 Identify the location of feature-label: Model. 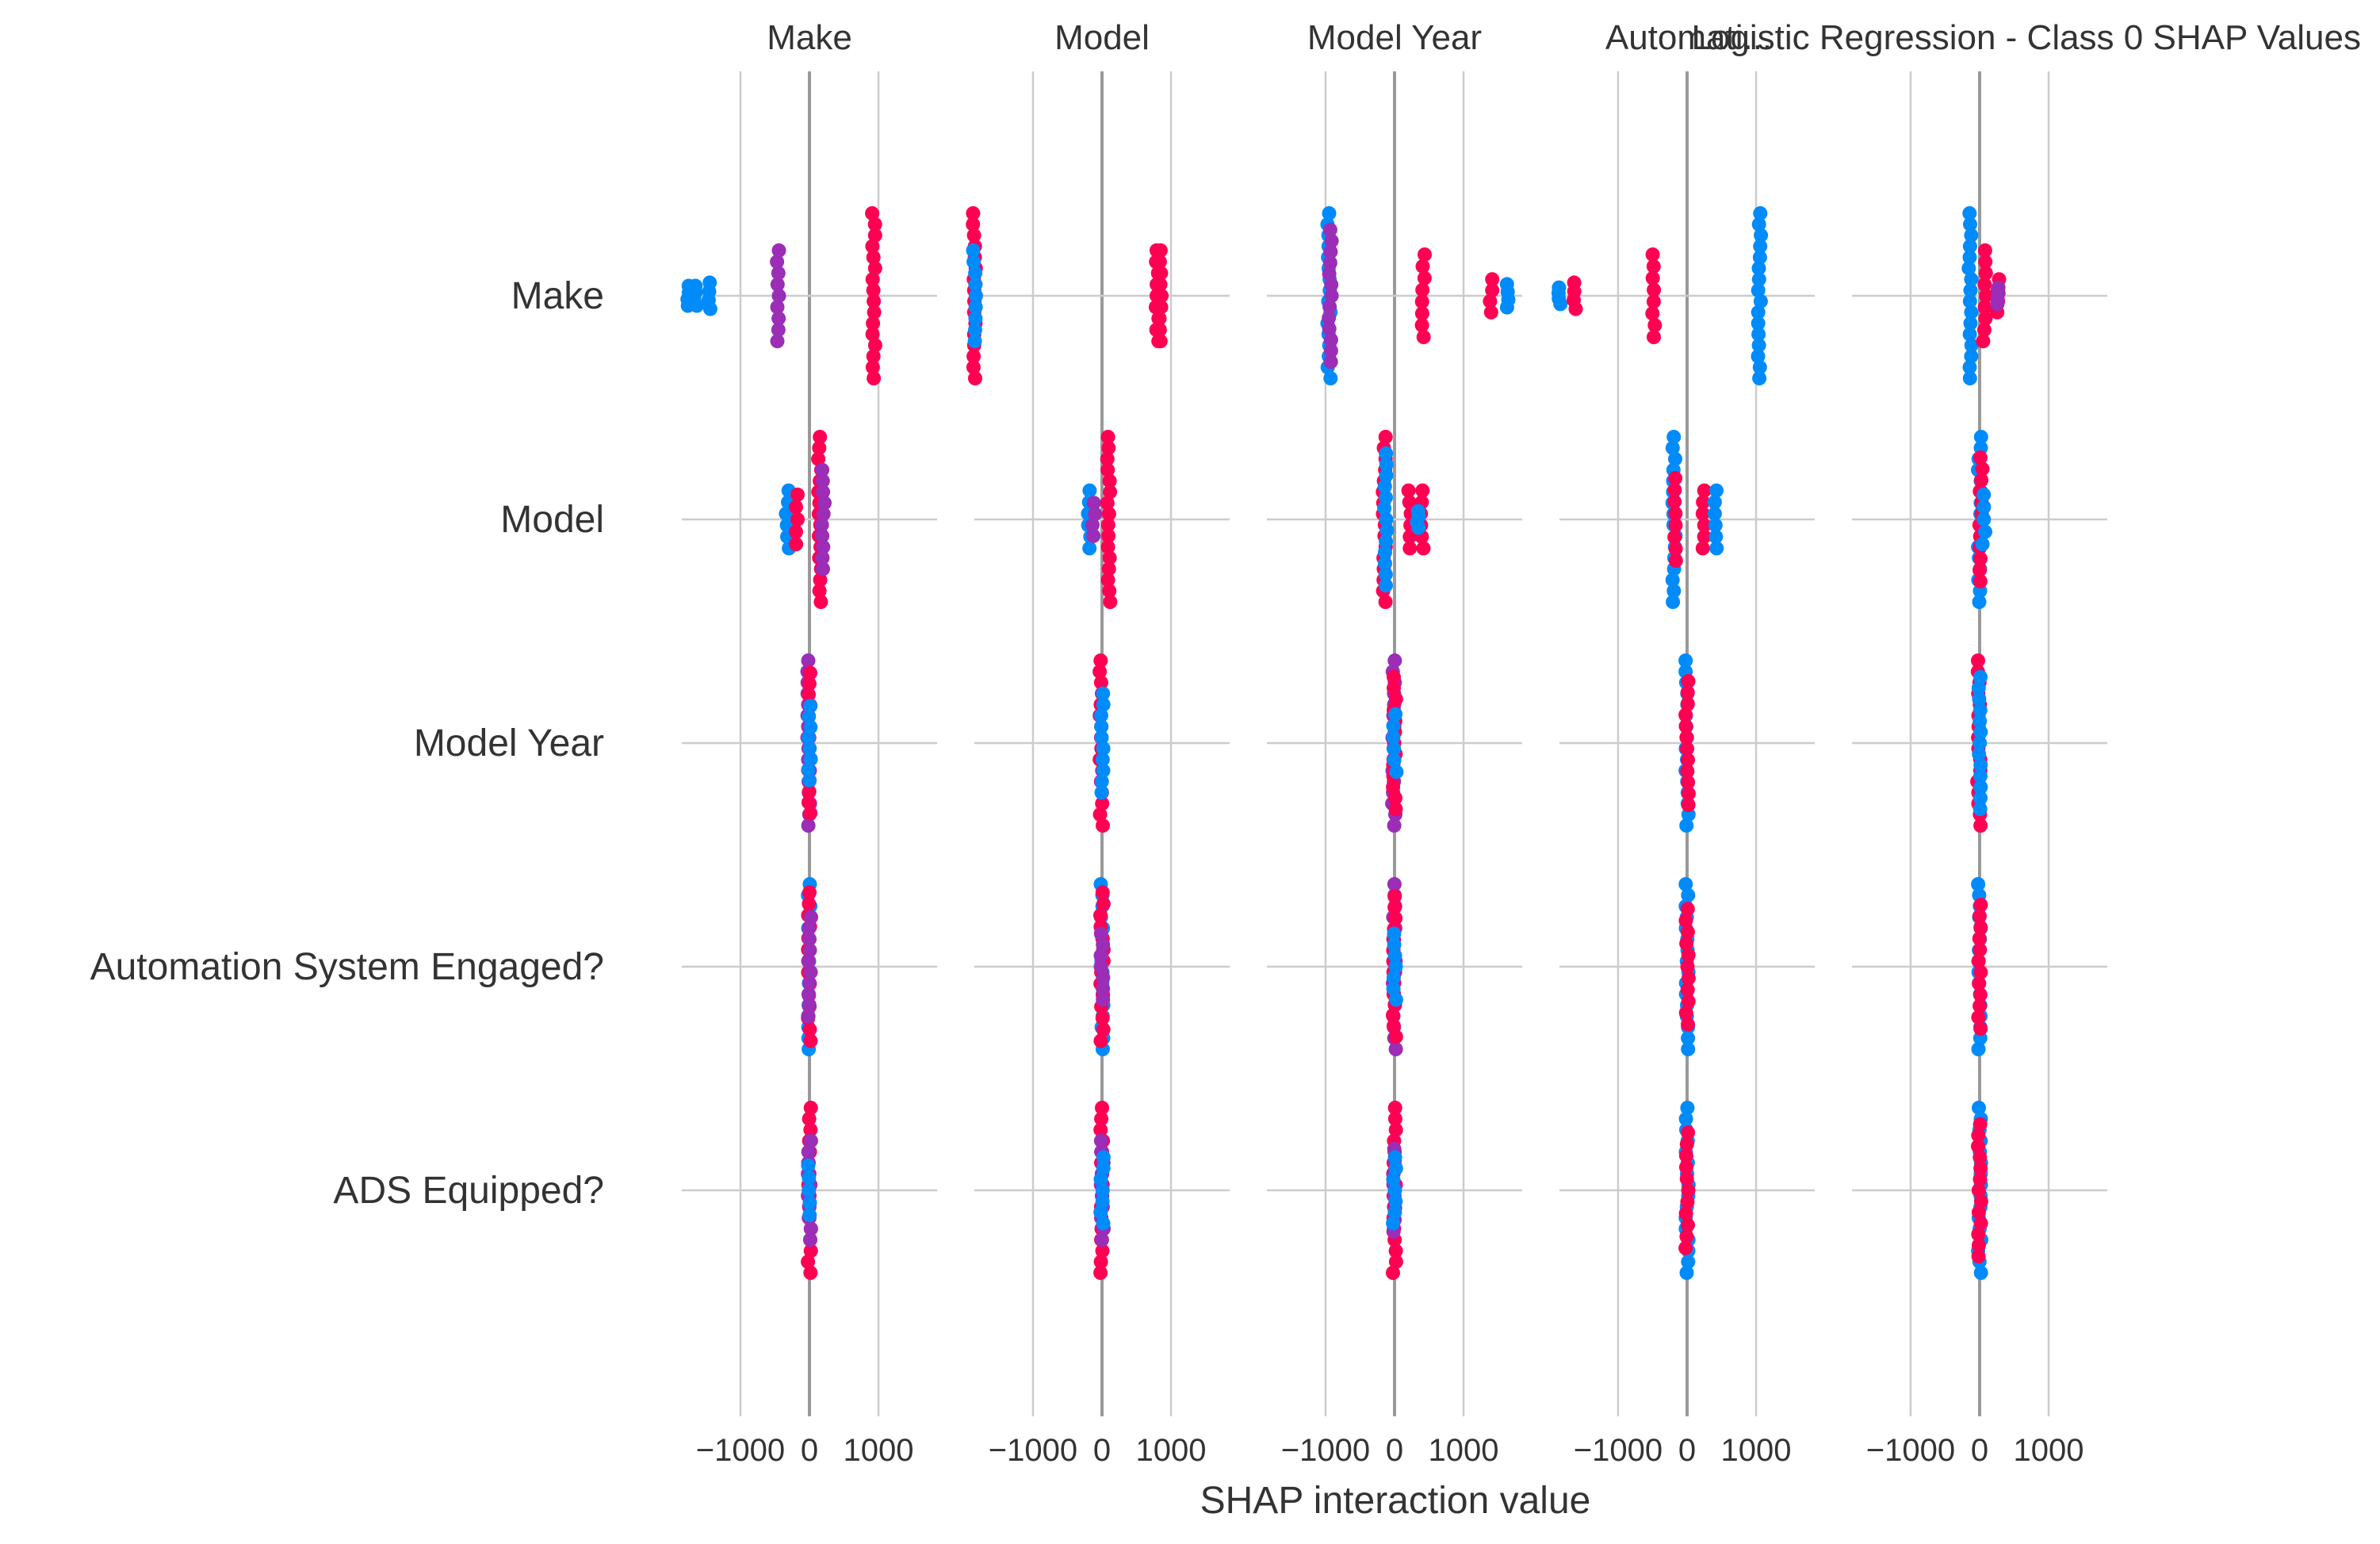
(552, 520).